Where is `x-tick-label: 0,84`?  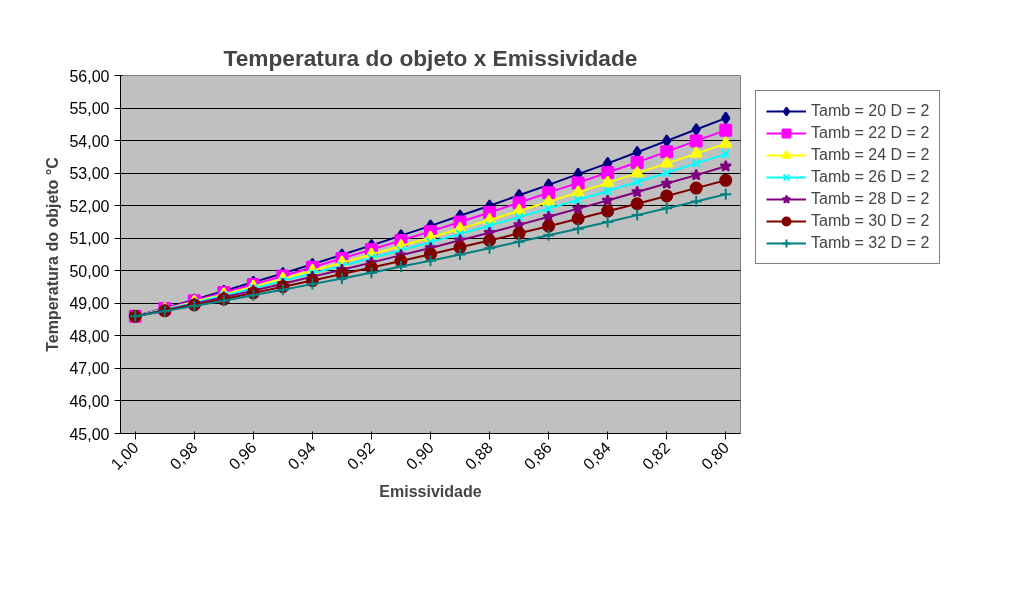
x-tick-label: 0,84 is located at coordinates (597, 455).